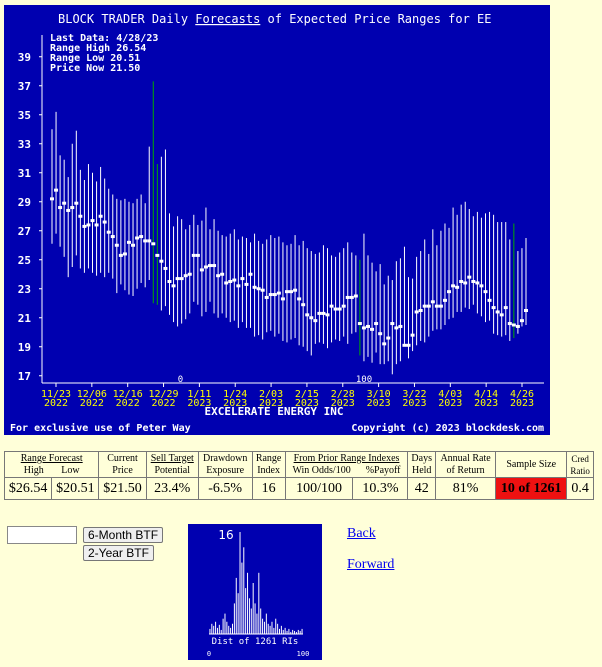 The width and height of the screenshot is (602, 667). I want to click on x-tick-month: 3/10, so click(379, 394).